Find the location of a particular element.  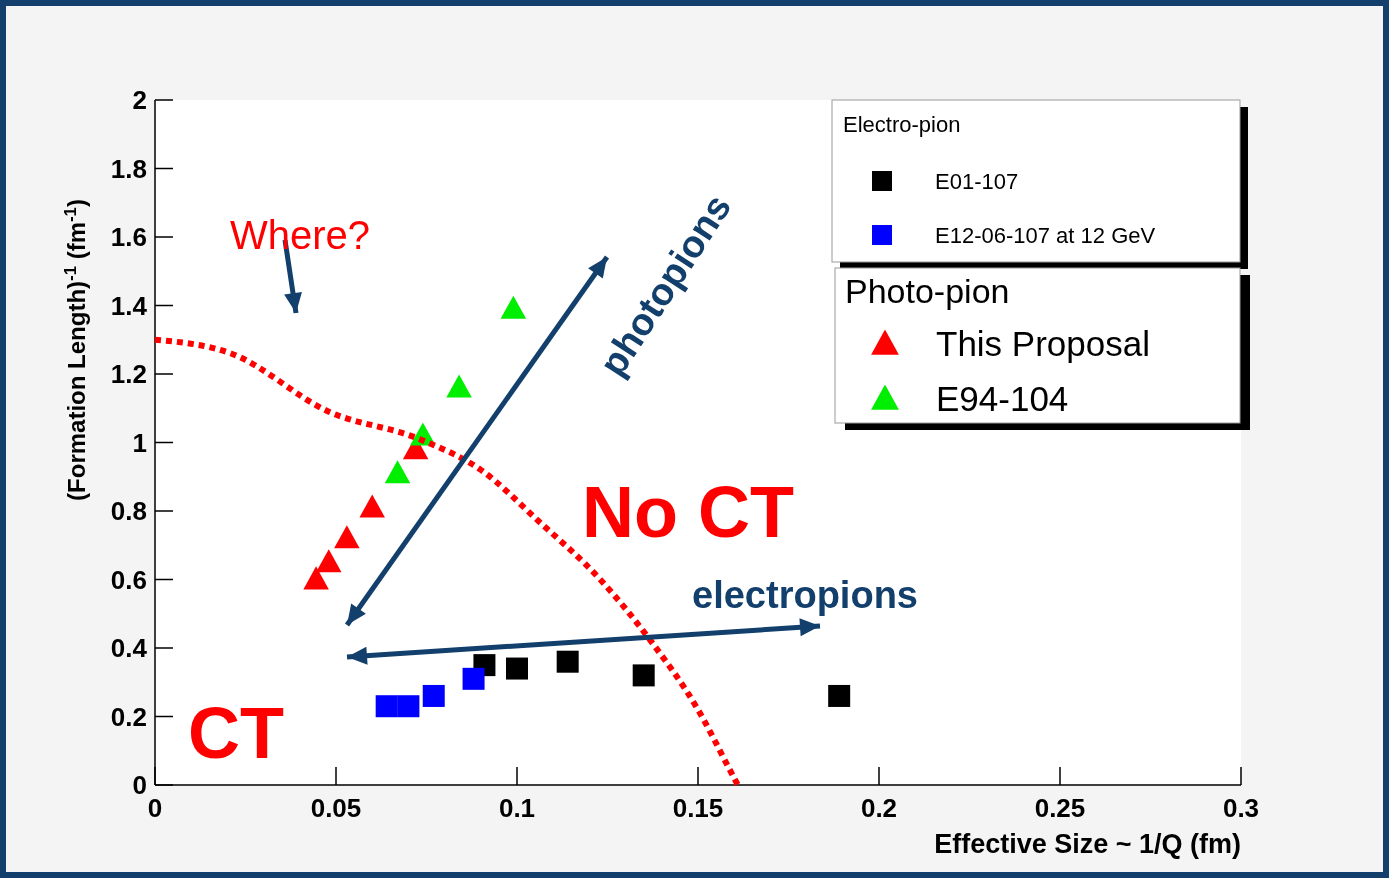

x-tick-label: 0.3 is located at coordinates (1241, 808).